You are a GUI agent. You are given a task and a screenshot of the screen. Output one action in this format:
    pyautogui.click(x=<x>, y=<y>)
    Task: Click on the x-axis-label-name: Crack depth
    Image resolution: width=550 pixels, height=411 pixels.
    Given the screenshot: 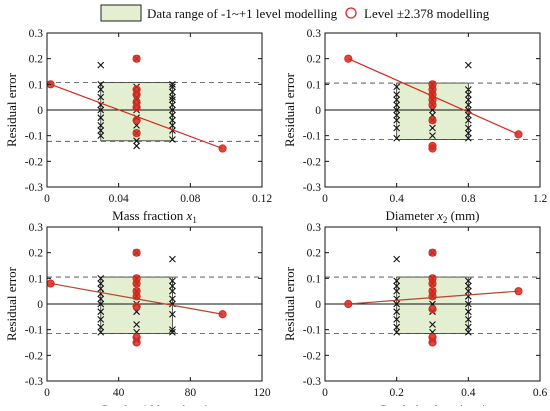 What is the action you would take?
    pyautogui.click(x=411, y=404)
    